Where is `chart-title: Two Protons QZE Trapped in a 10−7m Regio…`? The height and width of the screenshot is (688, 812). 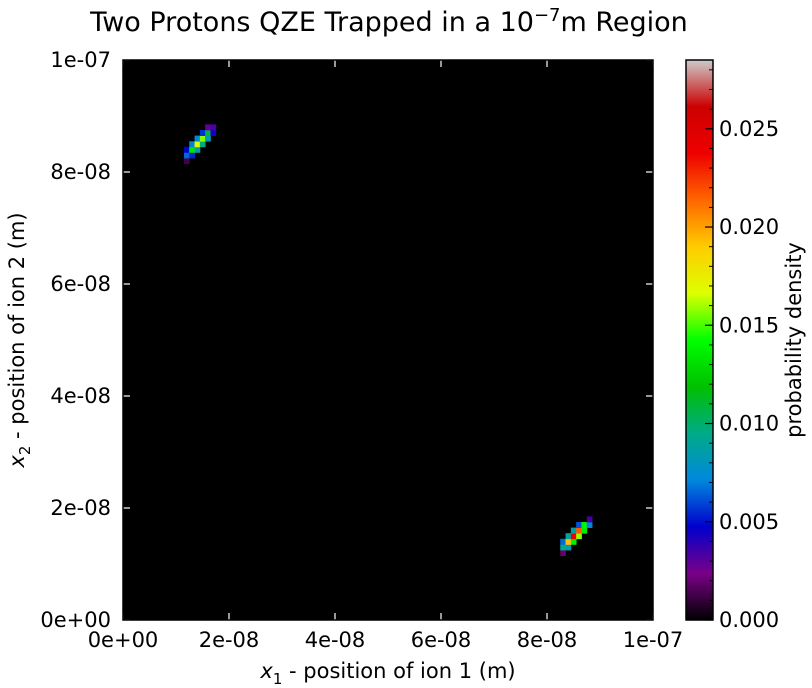
chart-title: Two Protons QZE Trapped in a 10−7m Regio… is located at coordinates (388, 21).